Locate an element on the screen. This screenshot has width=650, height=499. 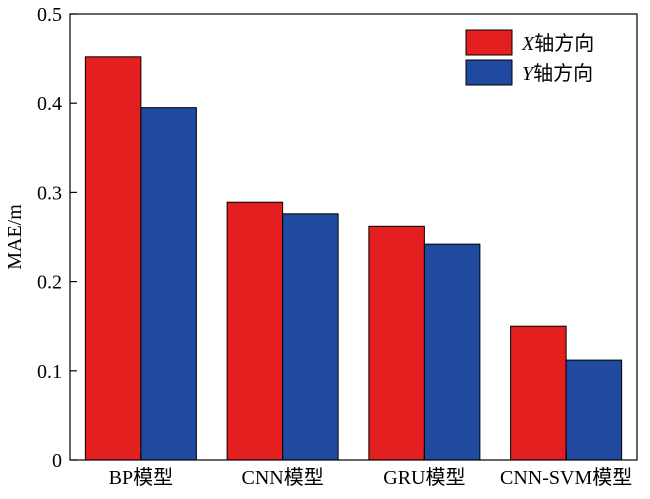
y-tick-label: 0.3 is located at coordinates (49, 193).